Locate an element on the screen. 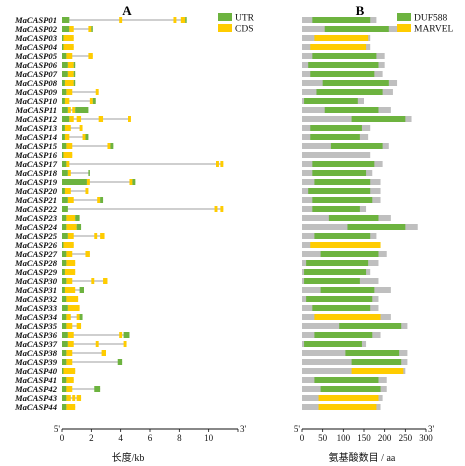 This screenshot has height=466, width=465. gene-row: MaCASP27 is located at coordinates (52, 254).